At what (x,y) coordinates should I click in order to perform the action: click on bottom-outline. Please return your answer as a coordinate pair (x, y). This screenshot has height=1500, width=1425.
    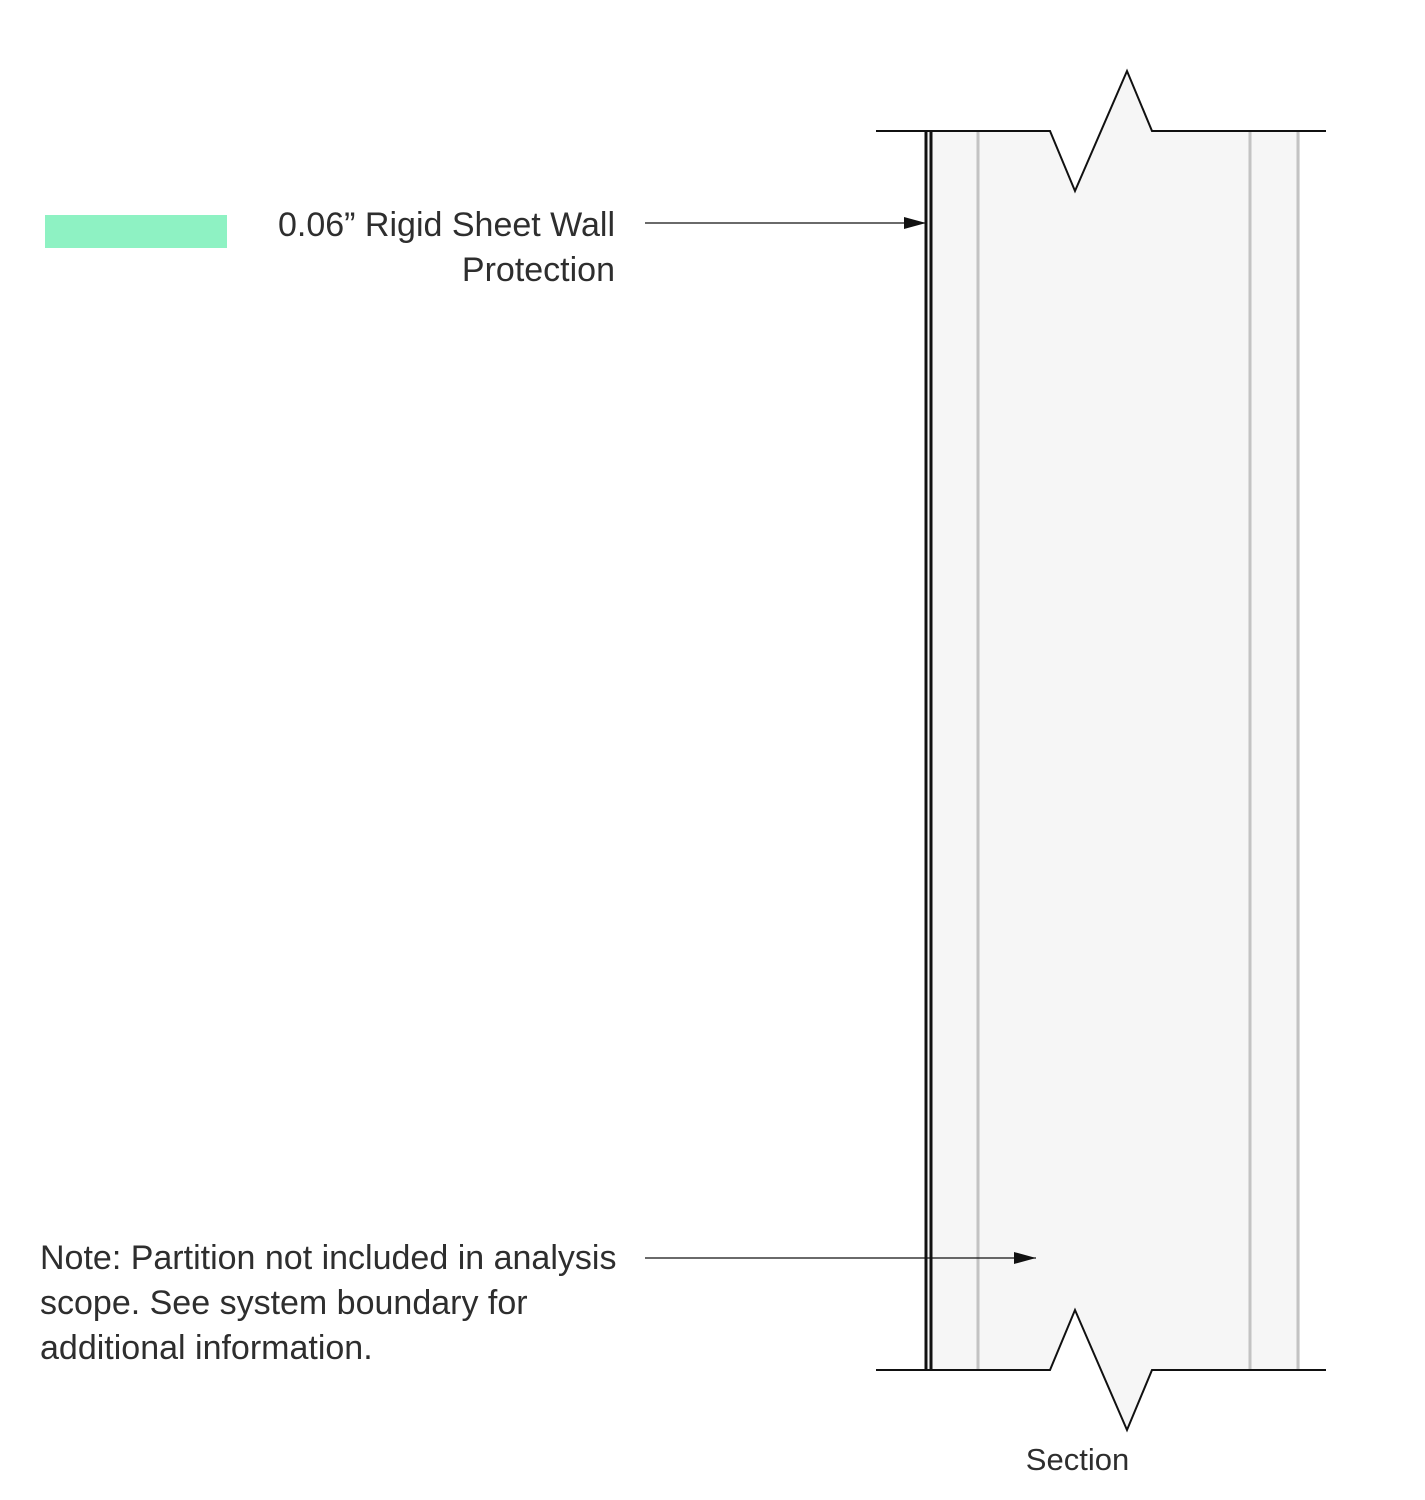
    Looking at the image, I should click on (1101, 1370).